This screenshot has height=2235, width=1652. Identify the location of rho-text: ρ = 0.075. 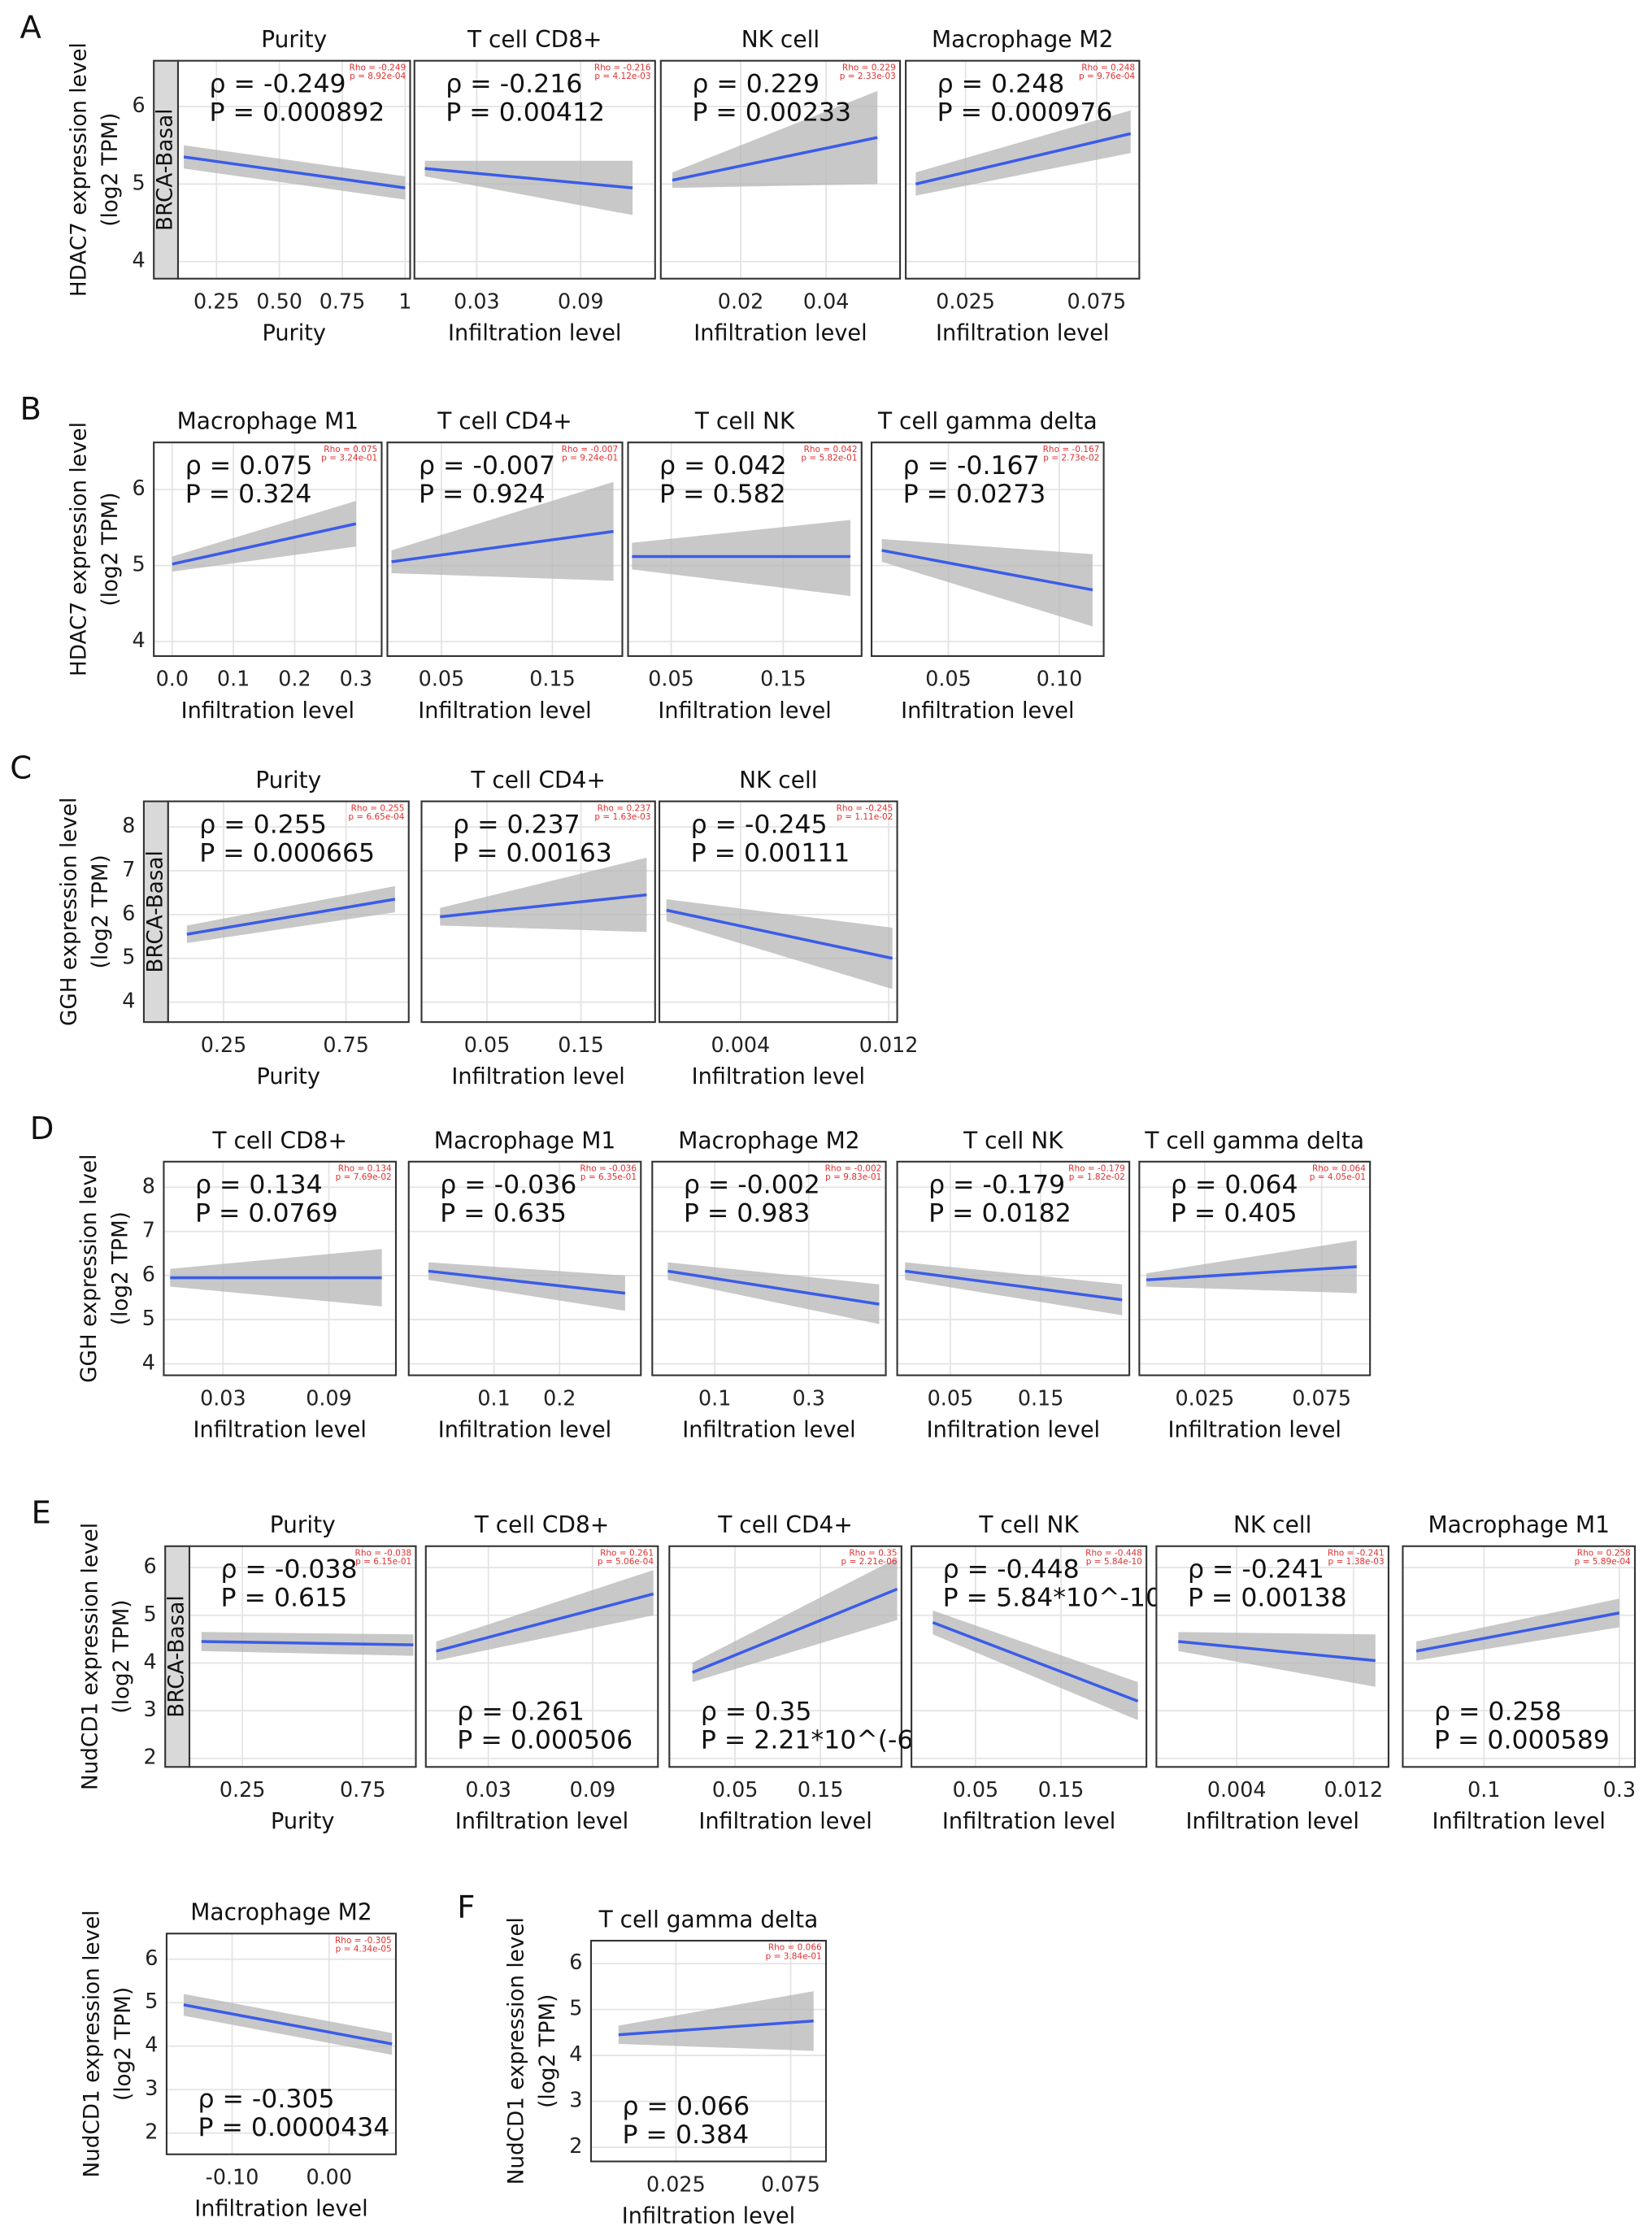
(249, 466).